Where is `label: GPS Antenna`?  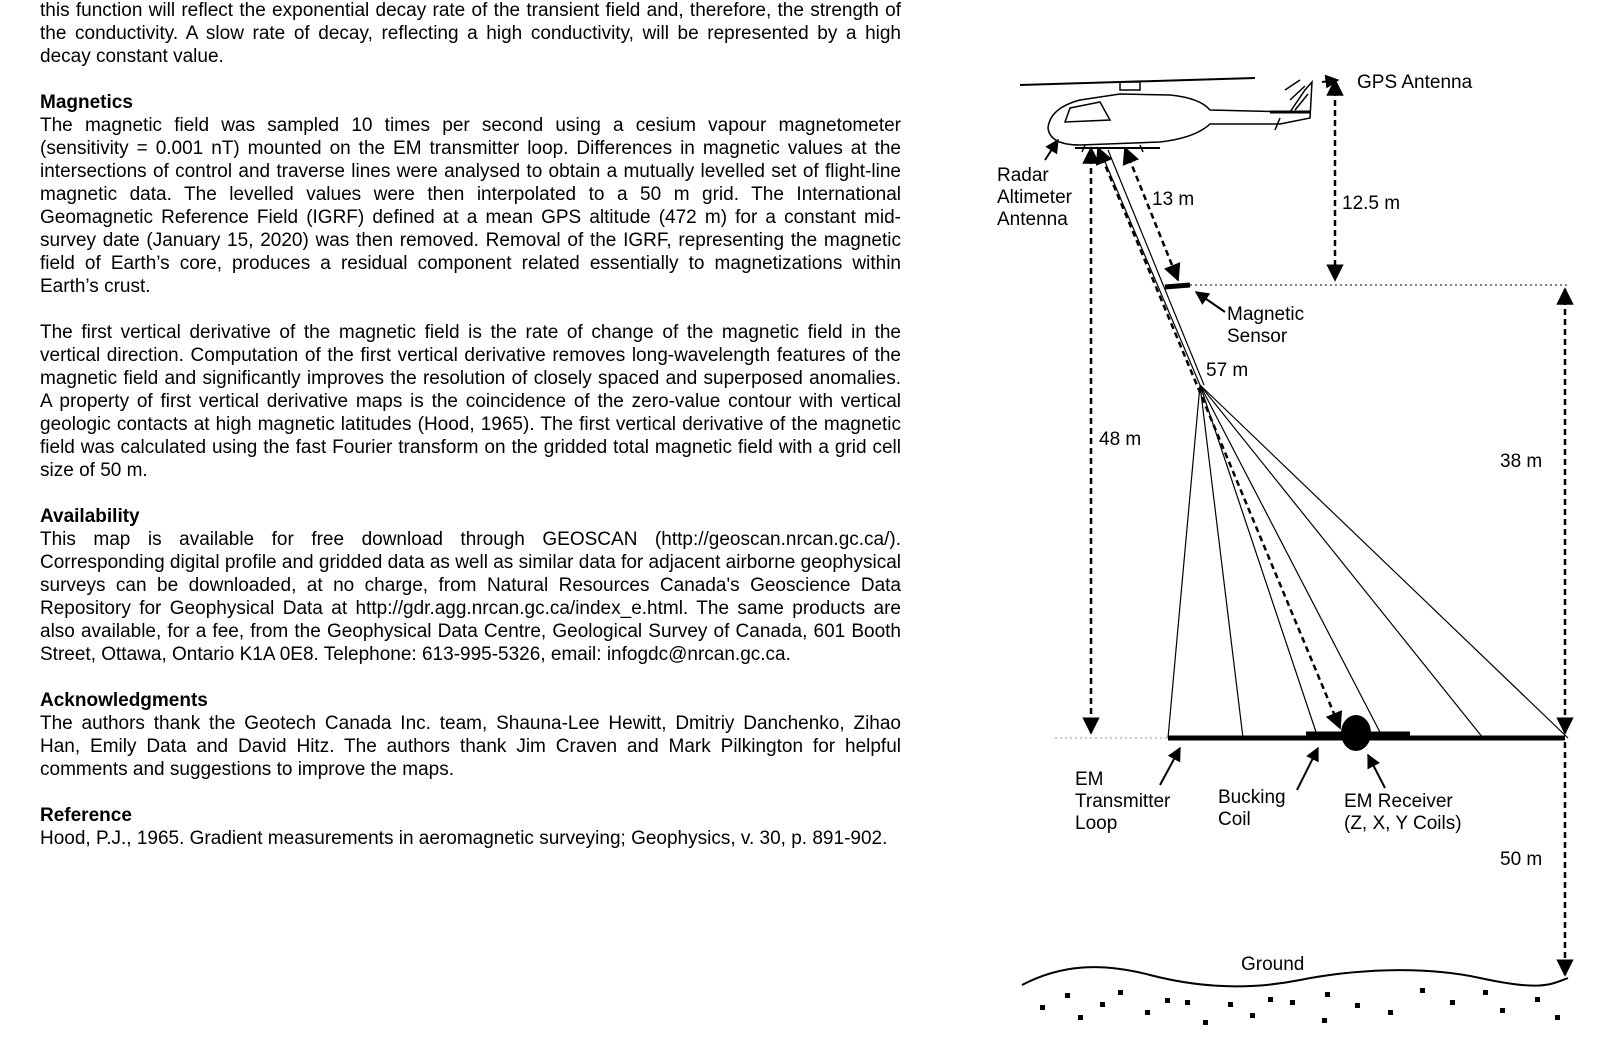
label: GPS Antenna is located at coordinates (1415, 82).